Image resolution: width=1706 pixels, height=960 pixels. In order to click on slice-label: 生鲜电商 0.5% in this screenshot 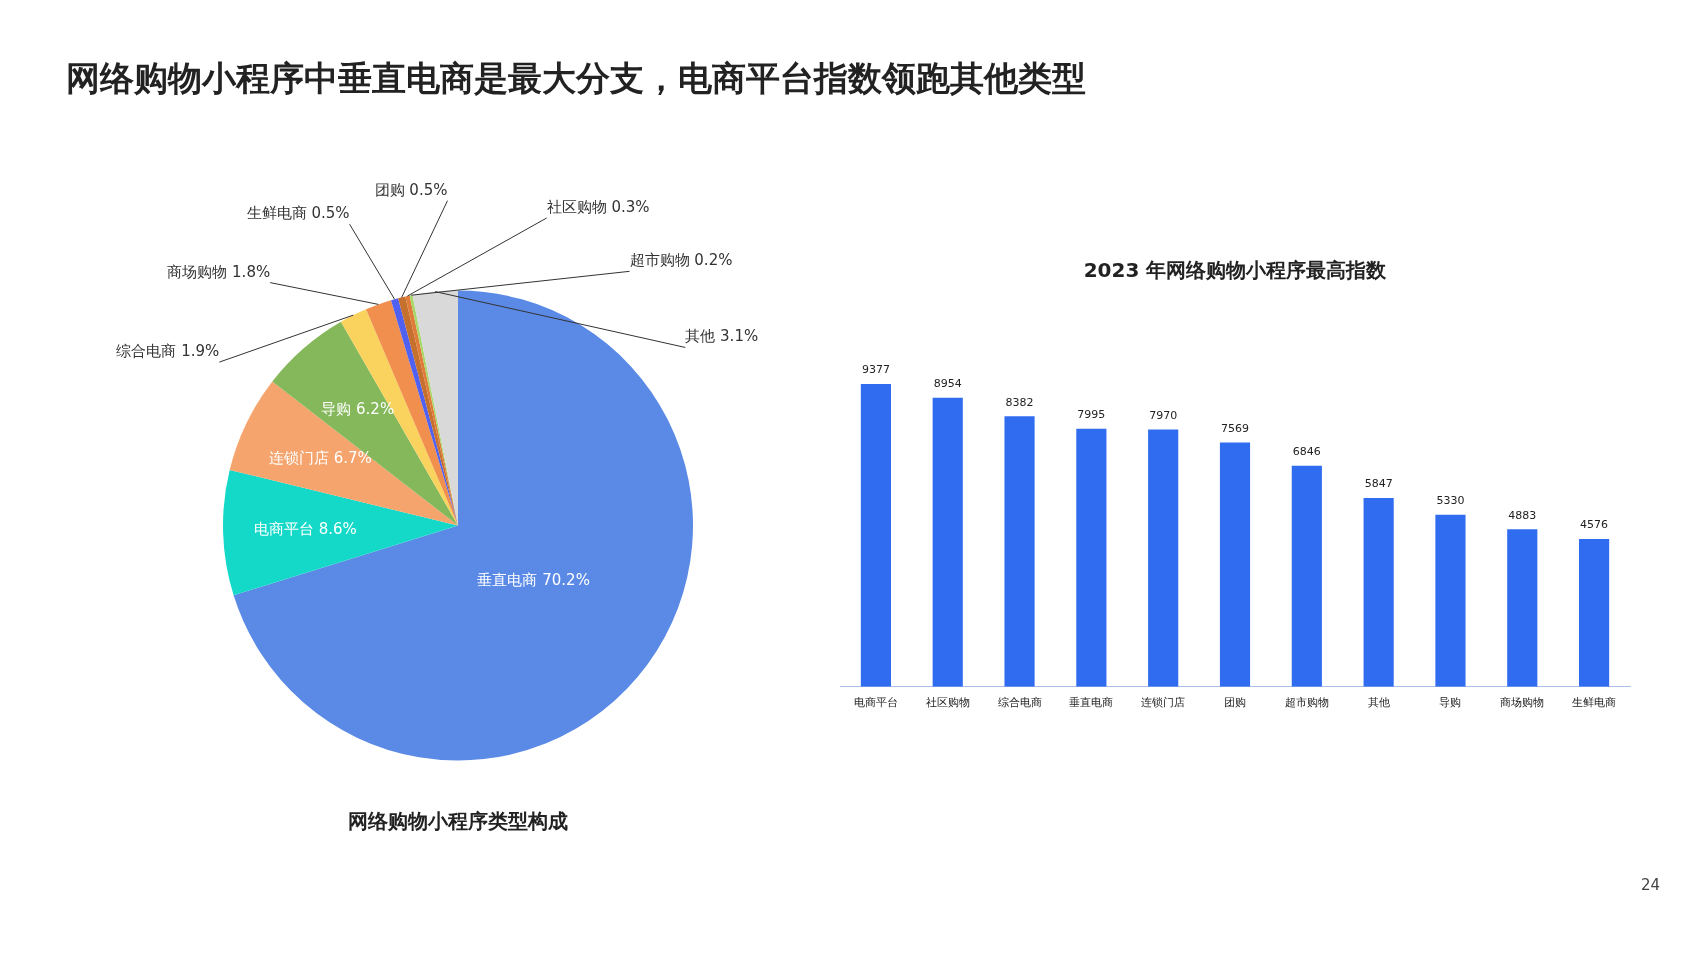, I will do `click(298, 213)`.